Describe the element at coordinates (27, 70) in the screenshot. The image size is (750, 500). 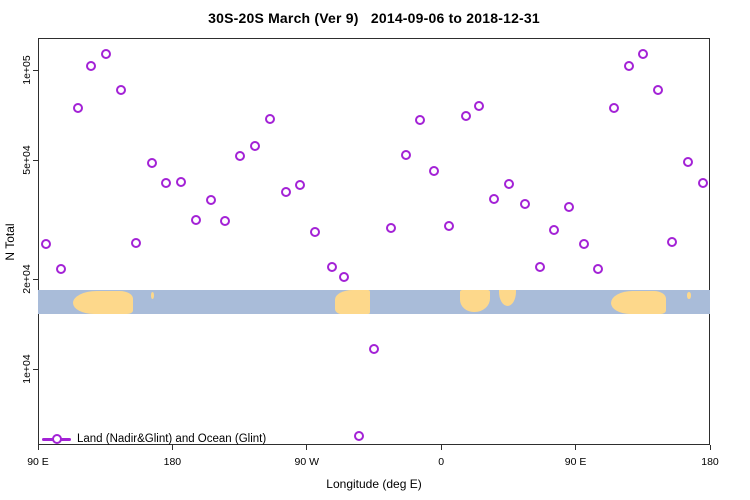
I see `y-tick-label: 1e+05` at that location.